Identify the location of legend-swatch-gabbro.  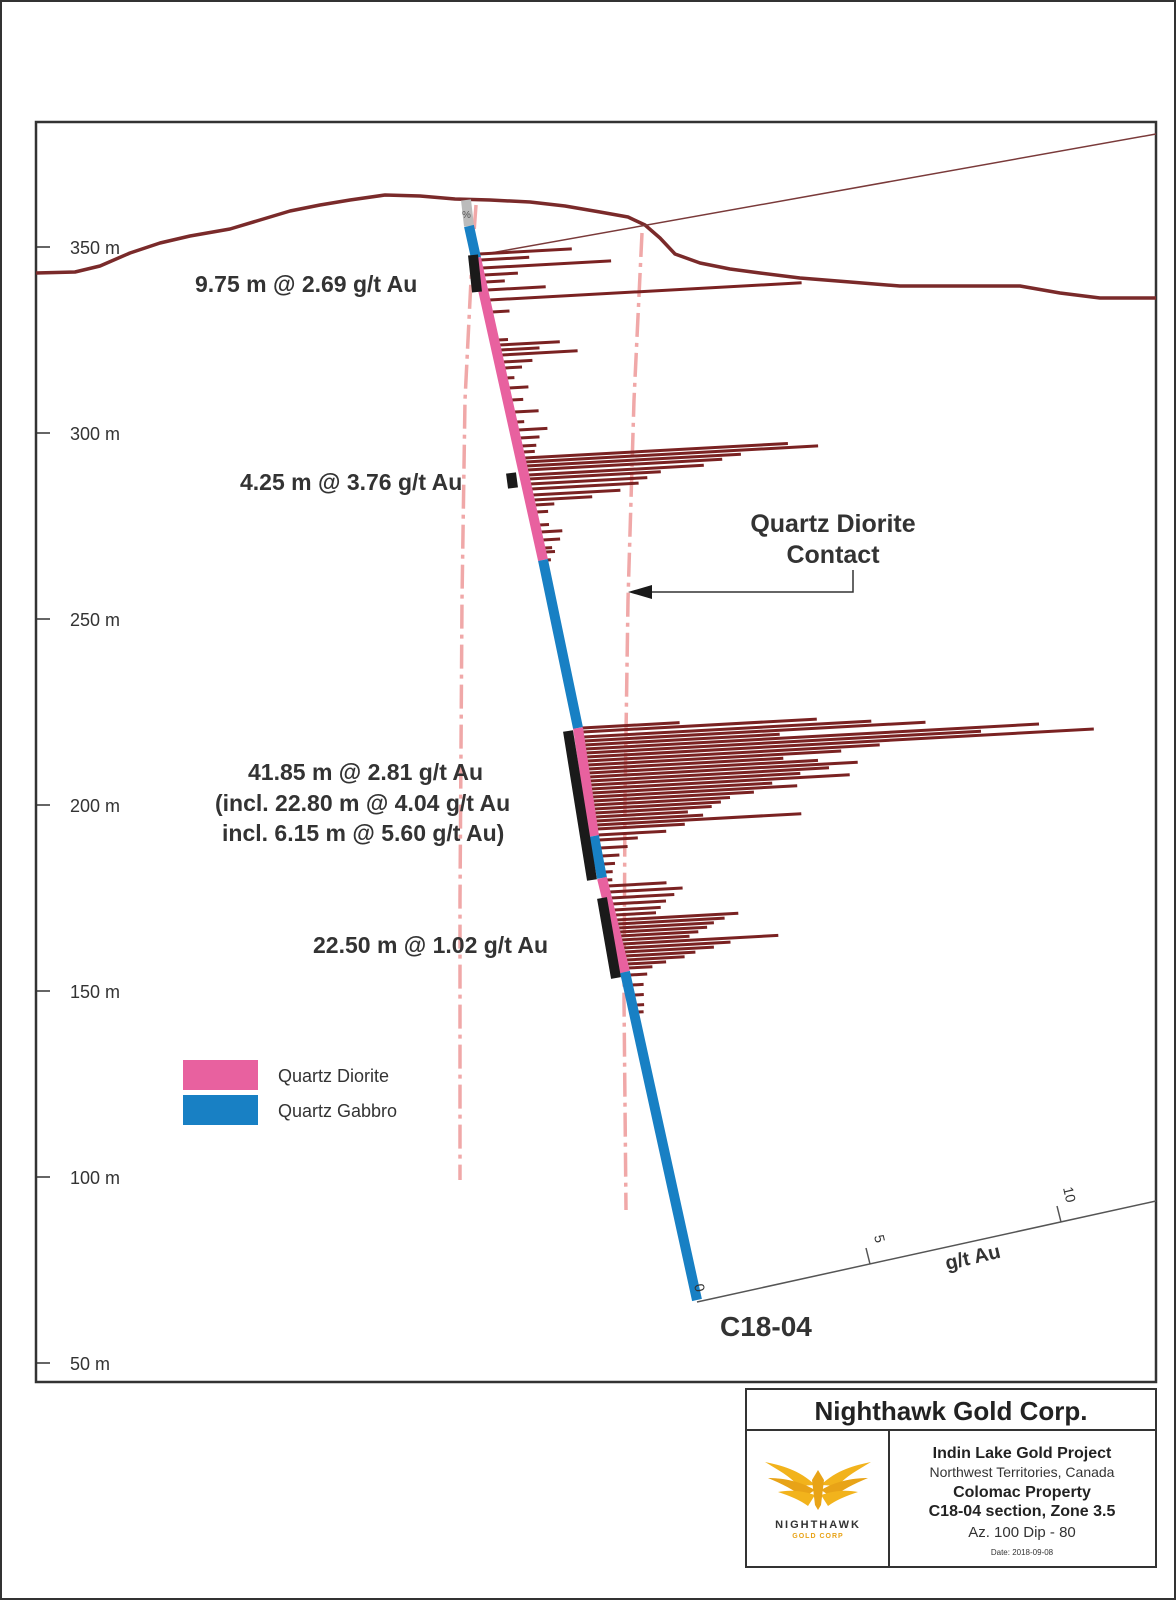
(220, 1110).